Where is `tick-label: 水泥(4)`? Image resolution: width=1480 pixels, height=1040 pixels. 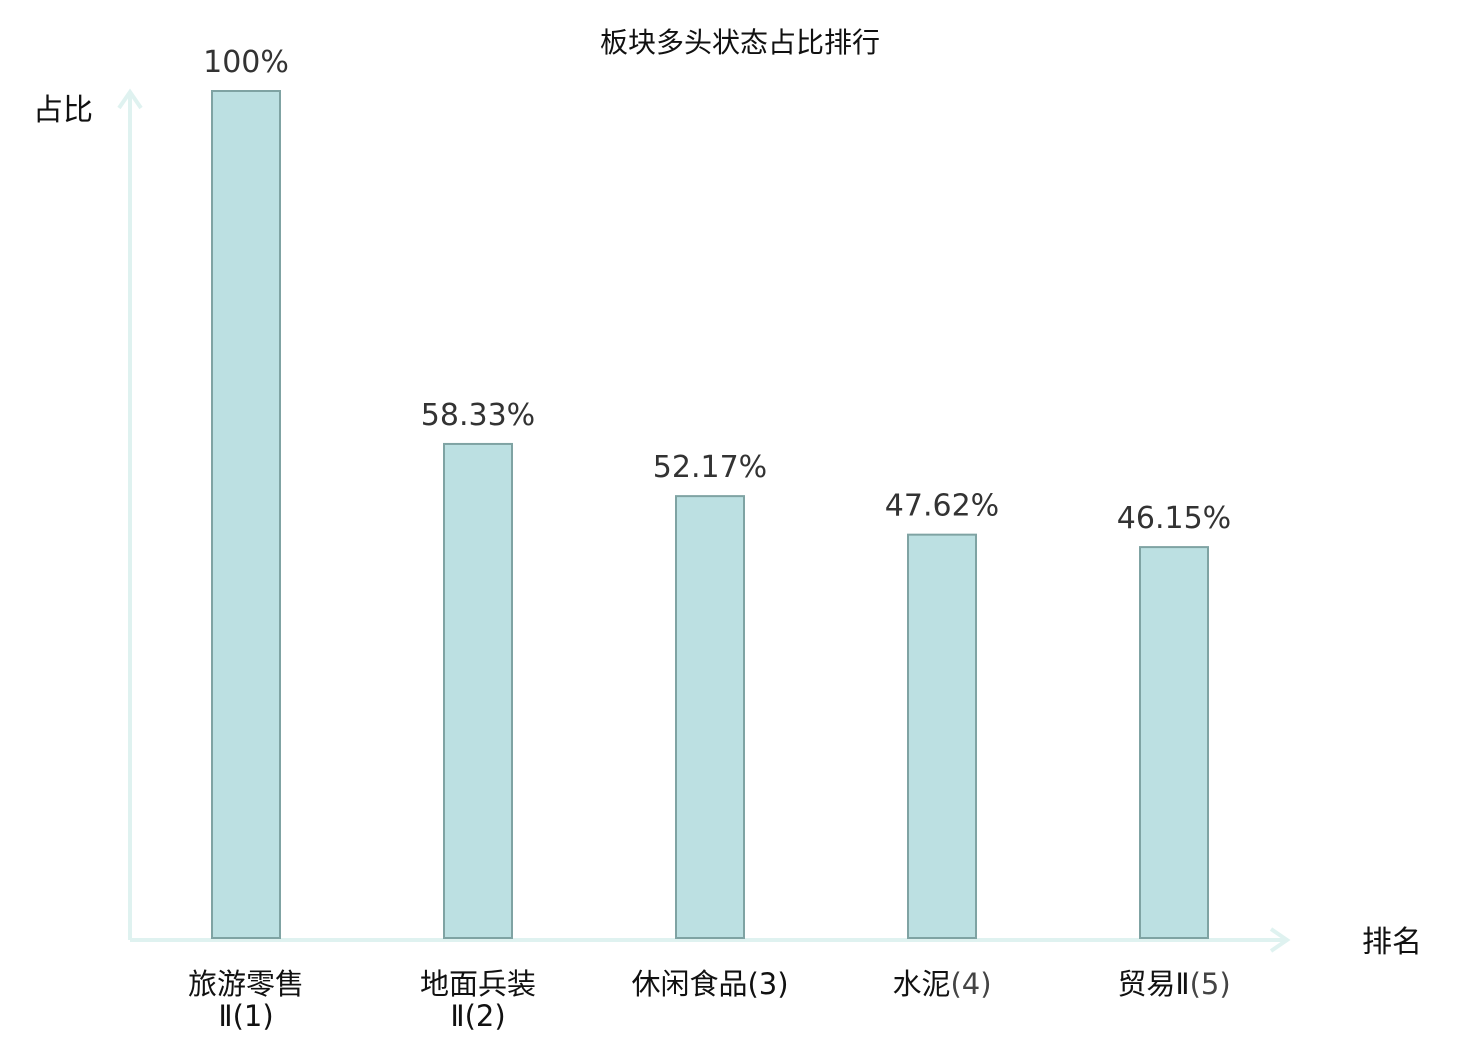
tick-label: 水泥(4) is located at coordinates (941, 984).